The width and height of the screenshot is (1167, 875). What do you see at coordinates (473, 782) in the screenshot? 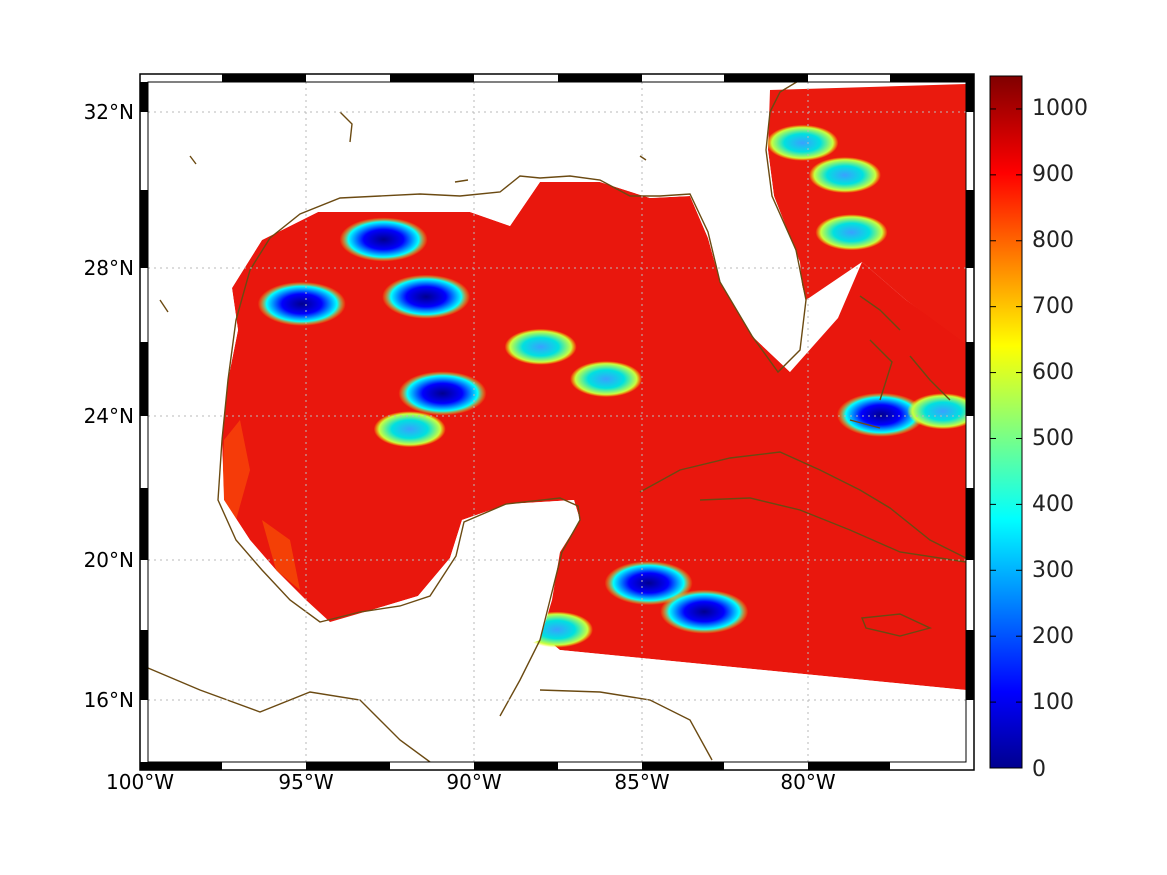
I see `lon-tick-label: 90°W` at bounding box center [473, 782].